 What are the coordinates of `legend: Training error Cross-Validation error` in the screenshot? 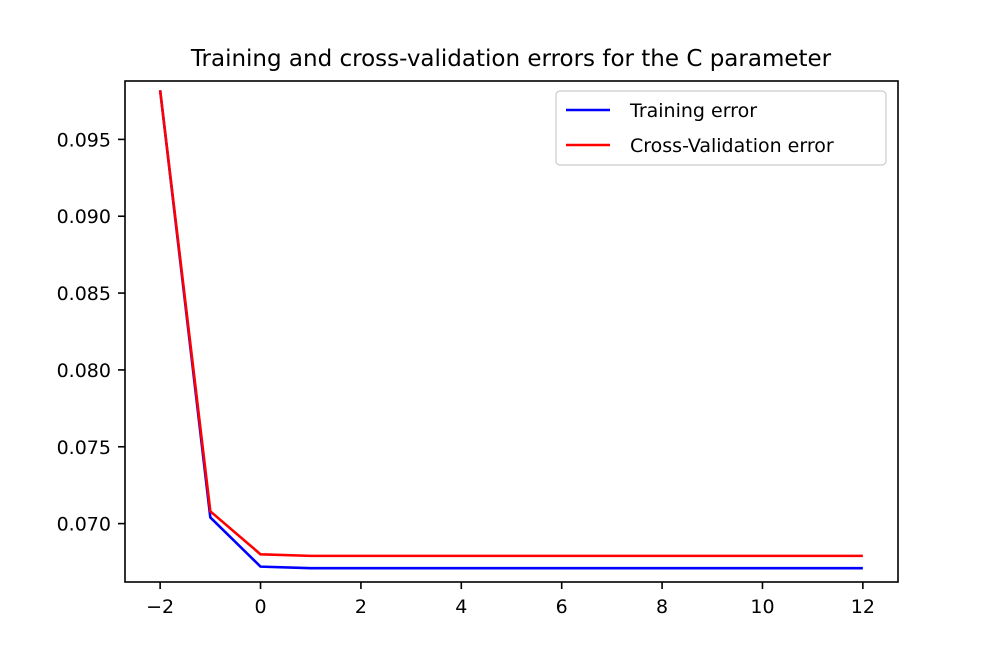 It's located at (721, 128).